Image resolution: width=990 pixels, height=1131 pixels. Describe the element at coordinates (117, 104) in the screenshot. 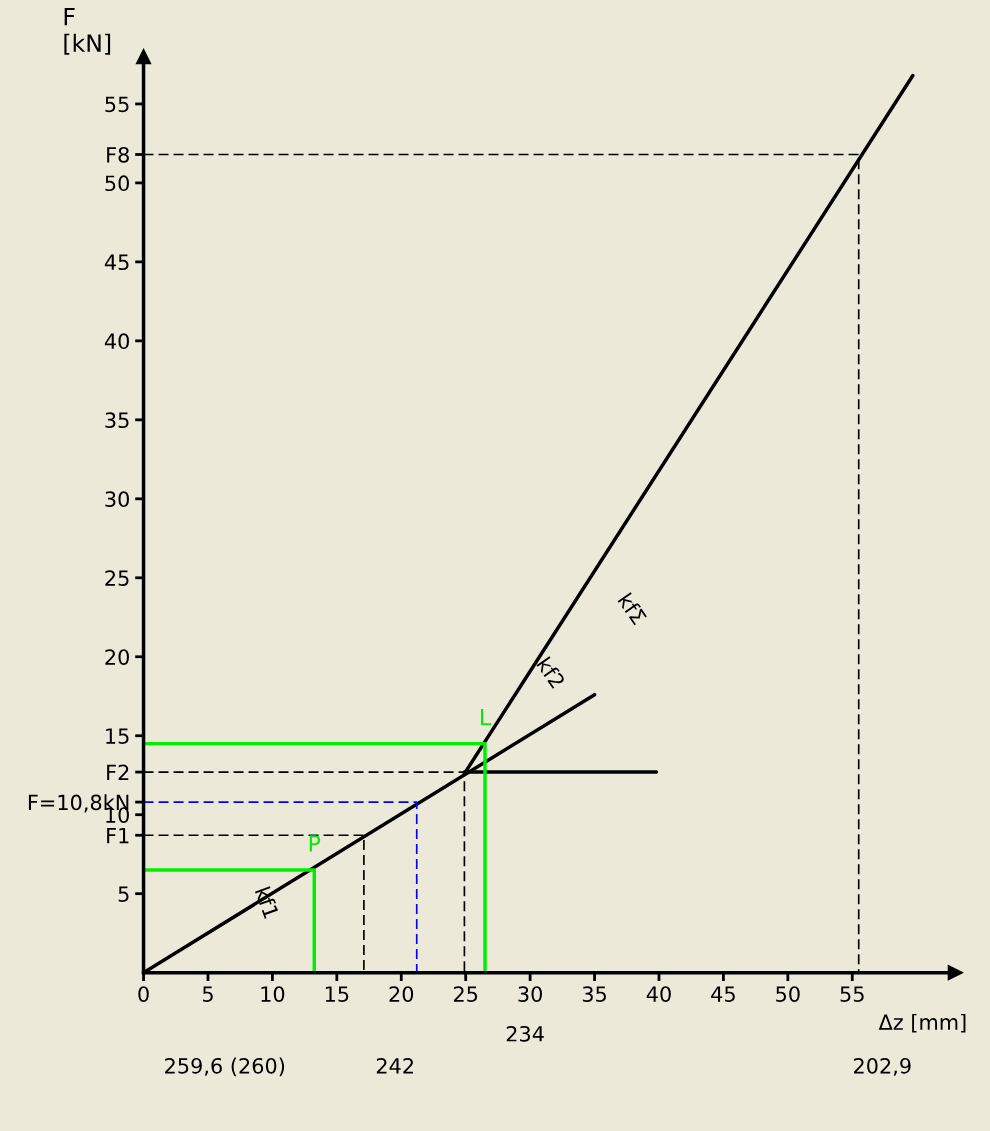

I see `y-tick-label: 55` at that location.